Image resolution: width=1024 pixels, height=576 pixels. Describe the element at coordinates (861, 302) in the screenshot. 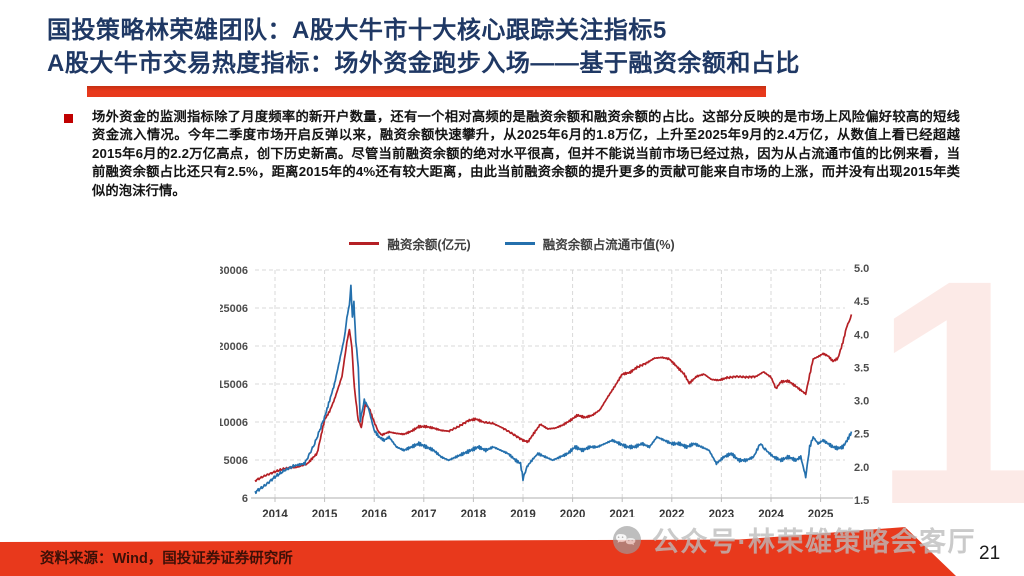

I see `right-axis-tick-label: 4.5` at that location.